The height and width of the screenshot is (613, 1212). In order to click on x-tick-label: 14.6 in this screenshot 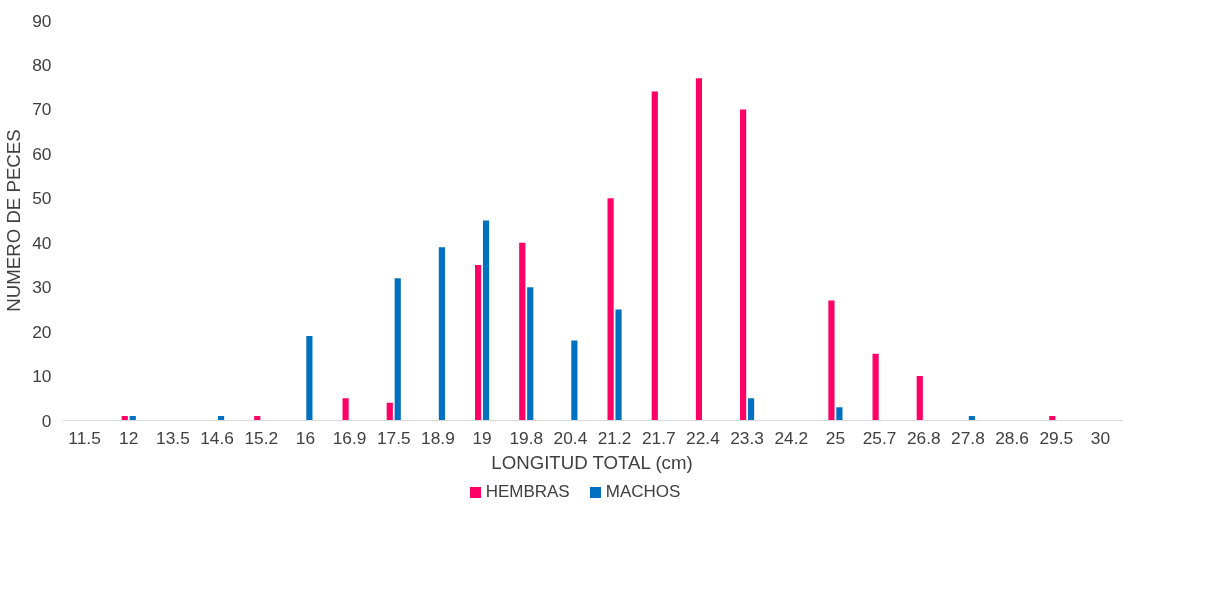, I will do `click(217, 437)`.